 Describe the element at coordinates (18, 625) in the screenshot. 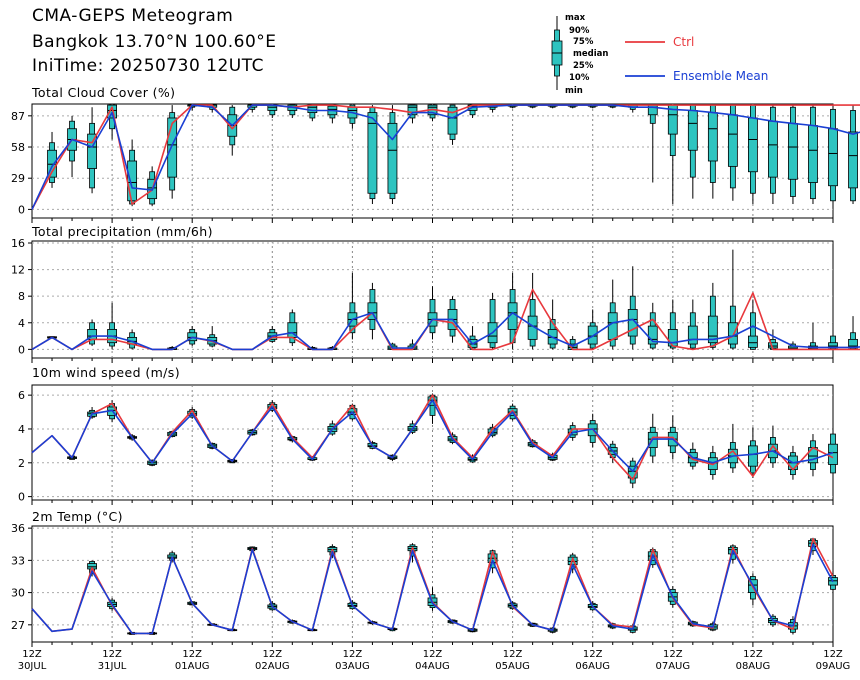

I see `y-tick-label: 27` at that location.